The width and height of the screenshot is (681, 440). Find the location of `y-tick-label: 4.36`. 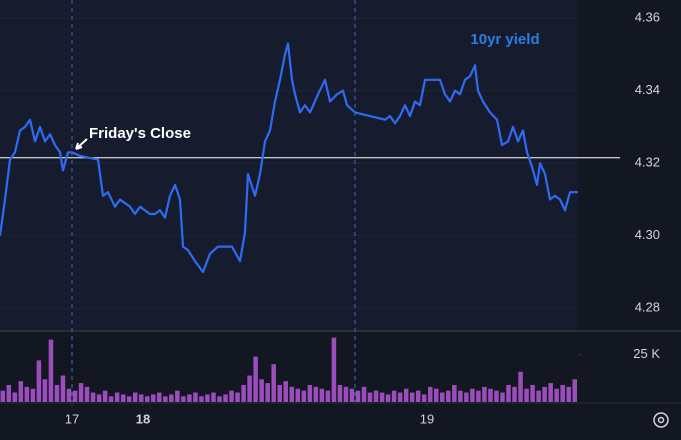

y-tick-label: 4.36 is located at coordinates (647, 17).